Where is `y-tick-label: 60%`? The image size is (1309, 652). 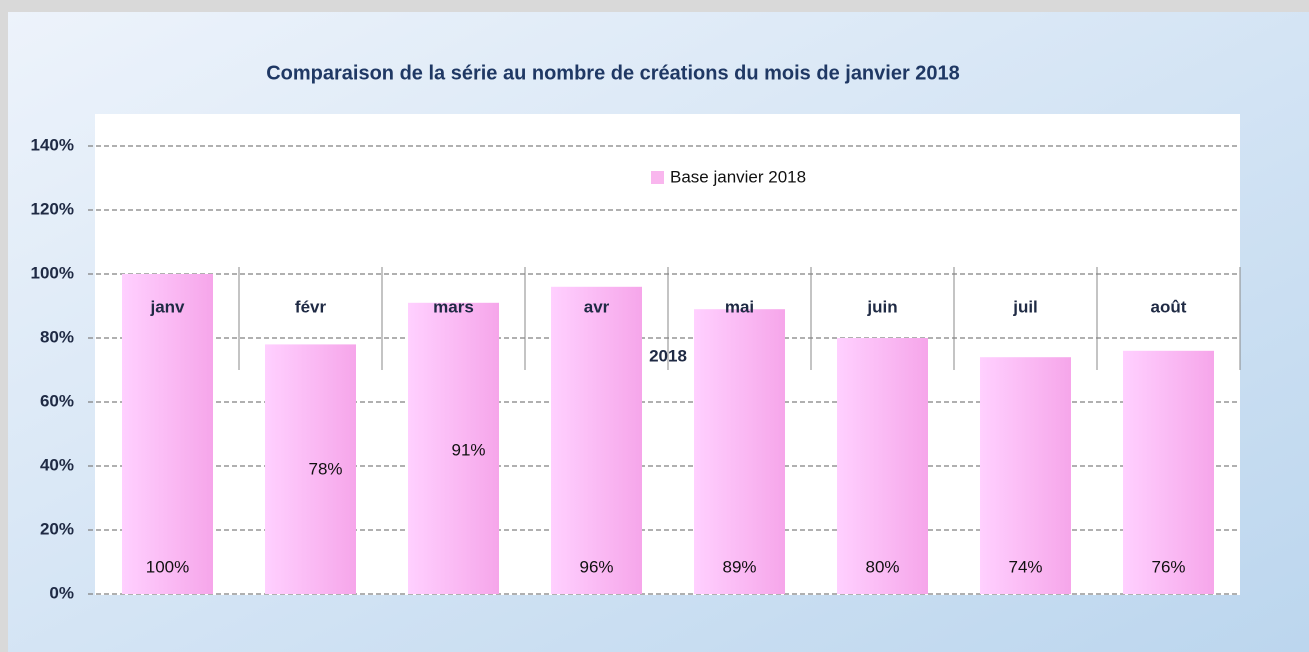 y-tick-label: 60% is located at coordinates (57, 400).